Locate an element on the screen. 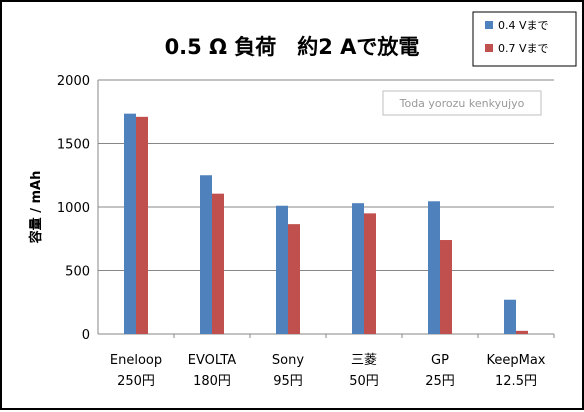  x-tick-label: KeepMax is located at coordinates (515, 360).